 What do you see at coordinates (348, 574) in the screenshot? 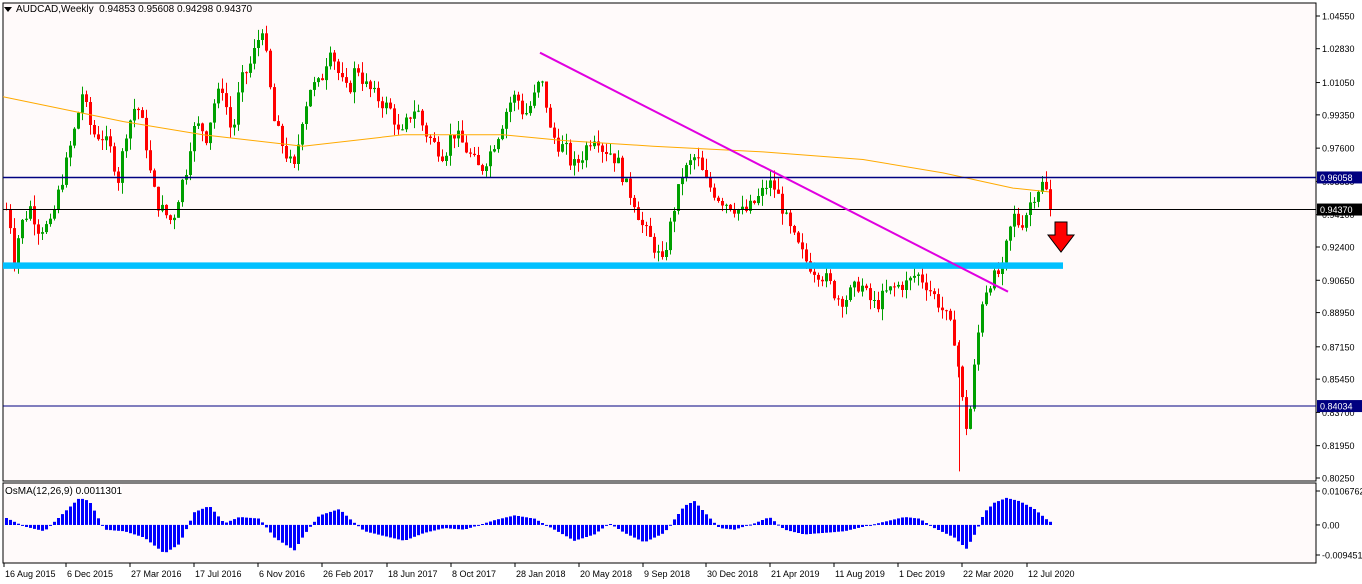
I see `x-tick-label: 26 Feb 2017` at bounding box center [348, 574].